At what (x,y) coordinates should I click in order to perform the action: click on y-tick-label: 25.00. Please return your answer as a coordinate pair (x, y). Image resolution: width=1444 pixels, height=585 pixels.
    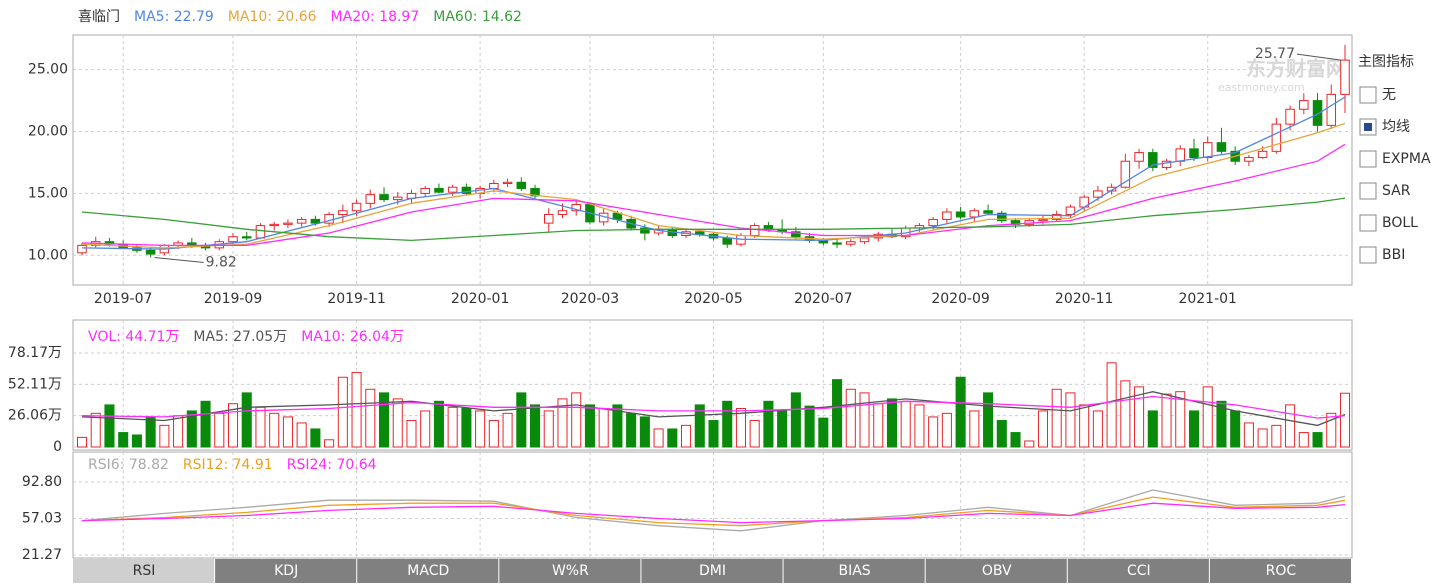
    Looking at the image, I should click on (48, 70).